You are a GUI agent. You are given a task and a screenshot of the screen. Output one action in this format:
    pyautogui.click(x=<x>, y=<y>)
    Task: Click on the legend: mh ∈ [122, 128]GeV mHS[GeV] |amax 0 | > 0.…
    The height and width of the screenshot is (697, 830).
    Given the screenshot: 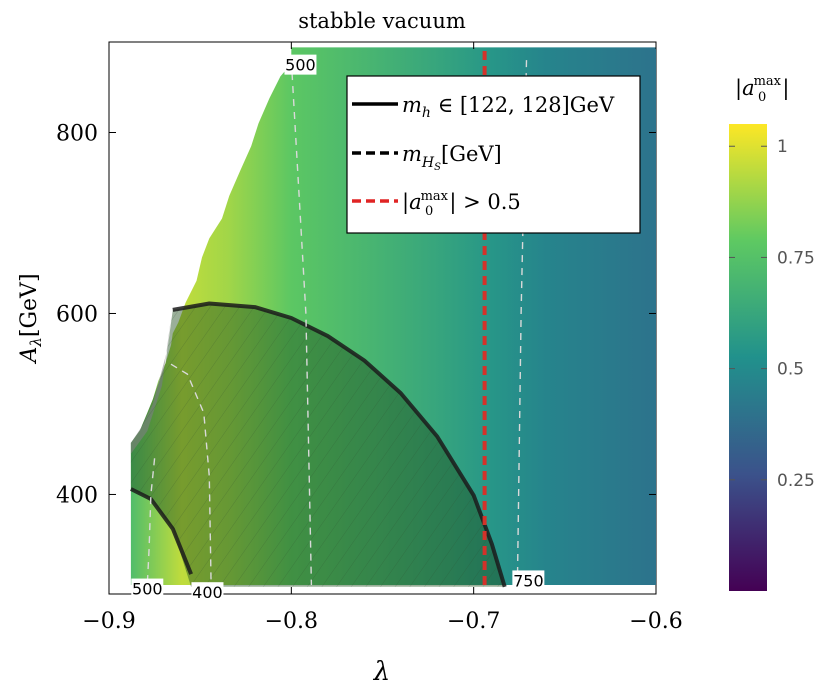 What is the action you would take?
    pyautogui.click(x=493, y=154)
    